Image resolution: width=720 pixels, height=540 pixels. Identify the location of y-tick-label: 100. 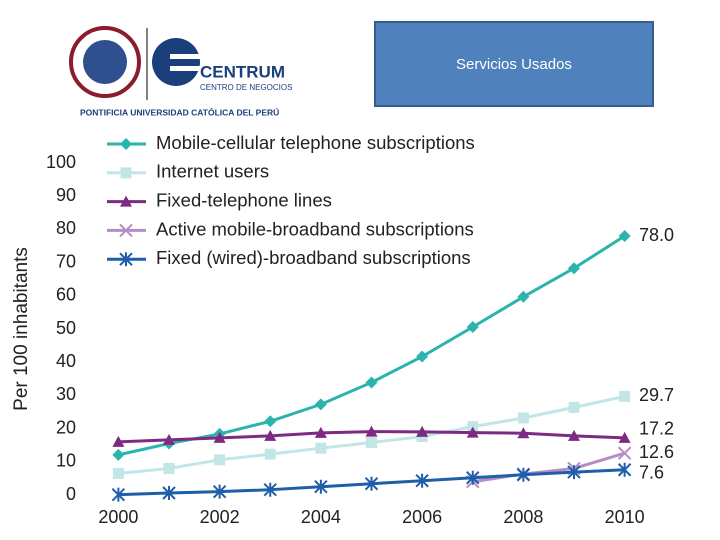
(61, 162).